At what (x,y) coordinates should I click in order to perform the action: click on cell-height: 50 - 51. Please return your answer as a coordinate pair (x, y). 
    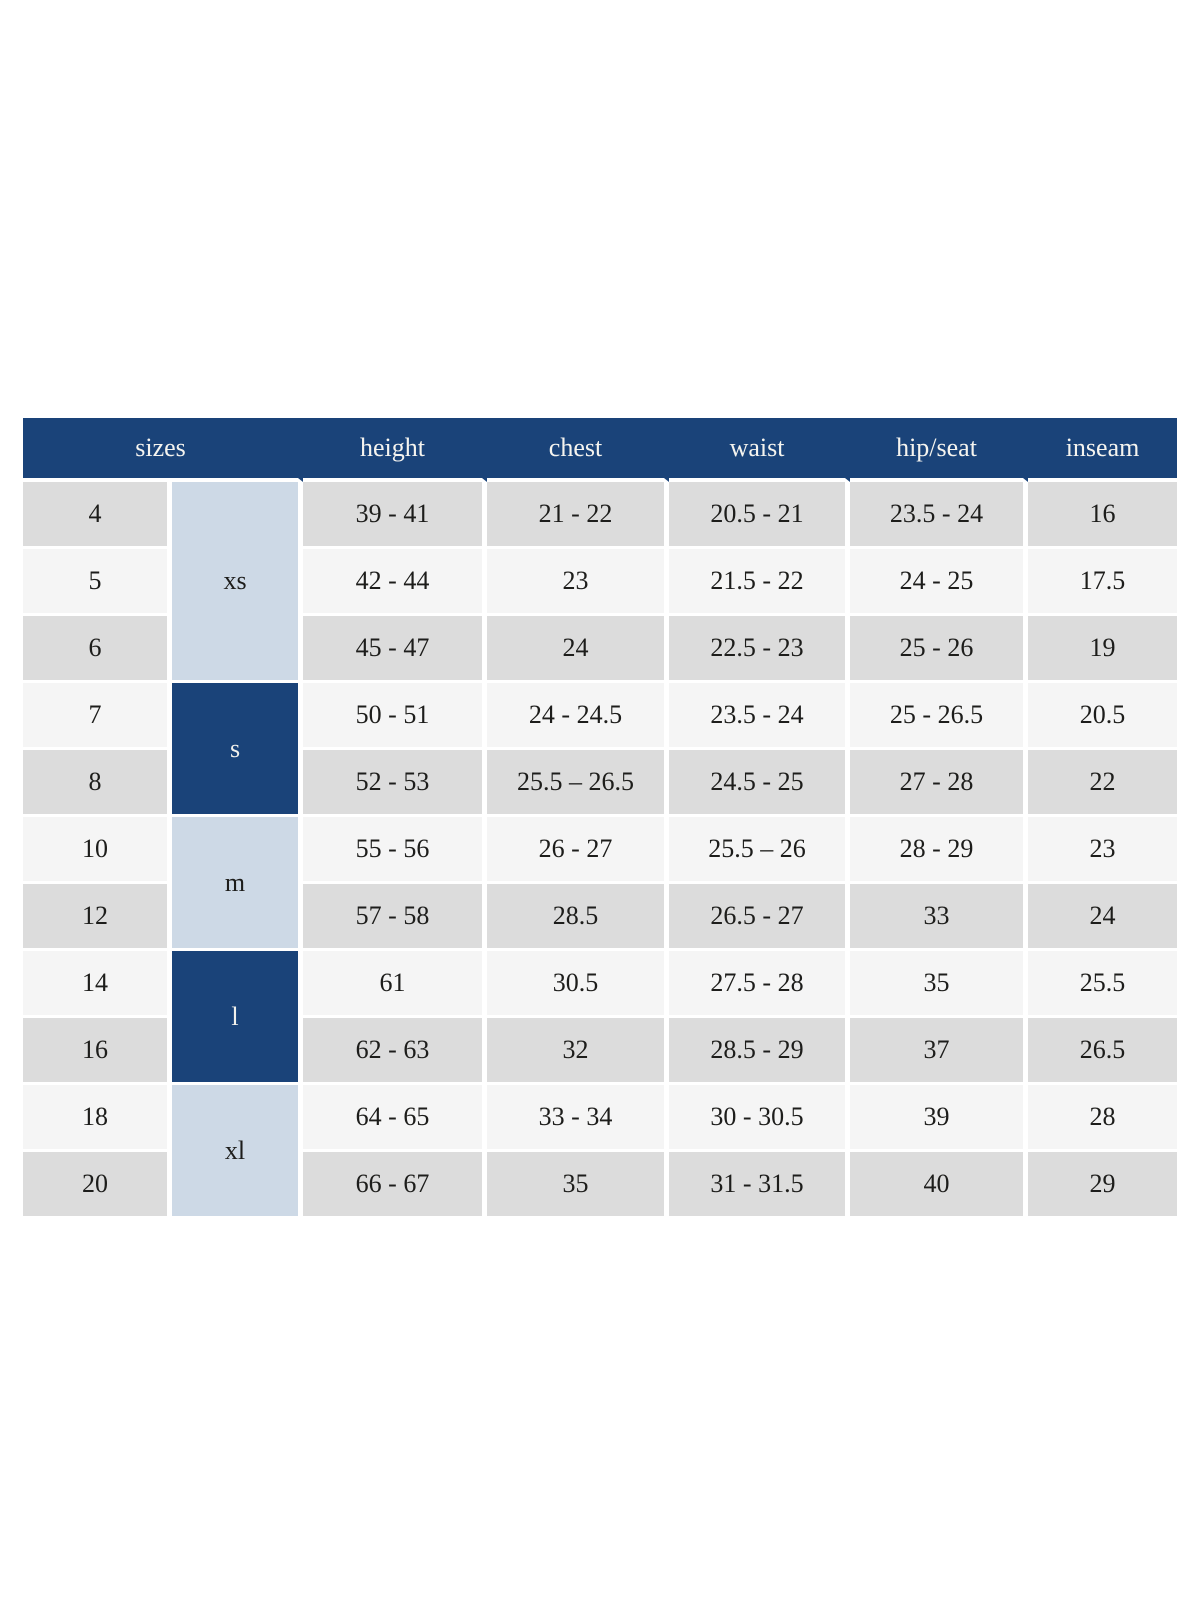
    Looking at the image, I should click on (395, 716).